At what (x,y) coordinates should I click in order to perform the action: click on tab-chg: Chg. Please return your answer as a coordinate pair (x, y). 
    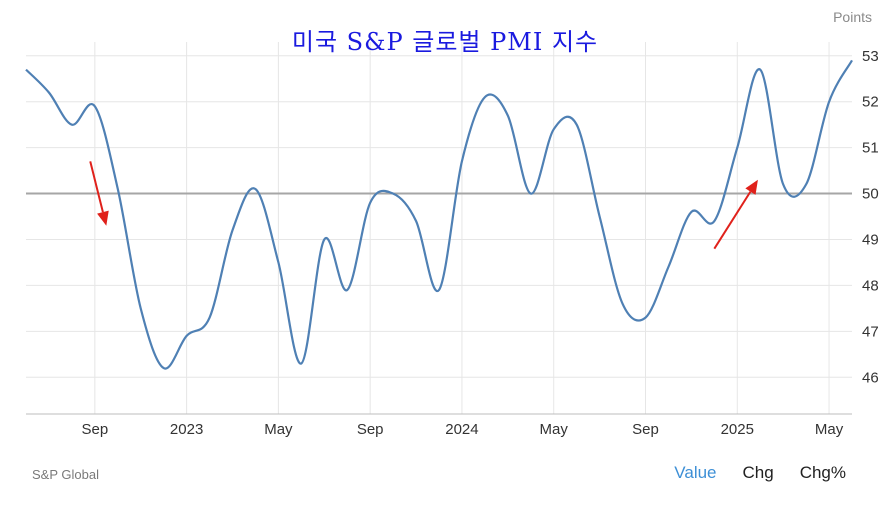
    Looking at the image, I should click on (758, 472).